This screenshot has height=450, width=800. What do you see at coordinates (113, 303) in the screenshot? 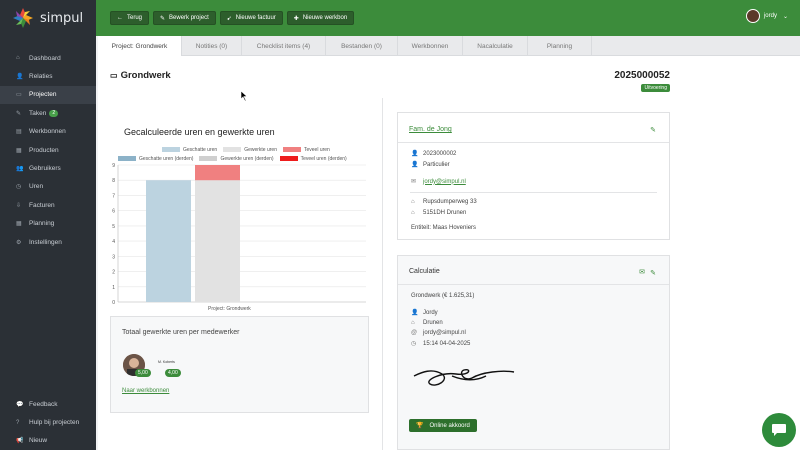
I see `y-tick-label: 0` at bounding box center [113, 303].